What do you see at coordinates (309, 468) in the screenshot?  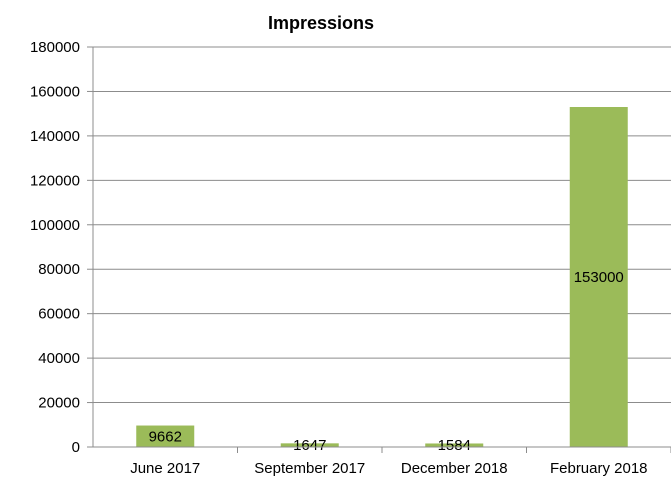 I see `x-tick-label: September 2017` at bounding box center [309, 468].